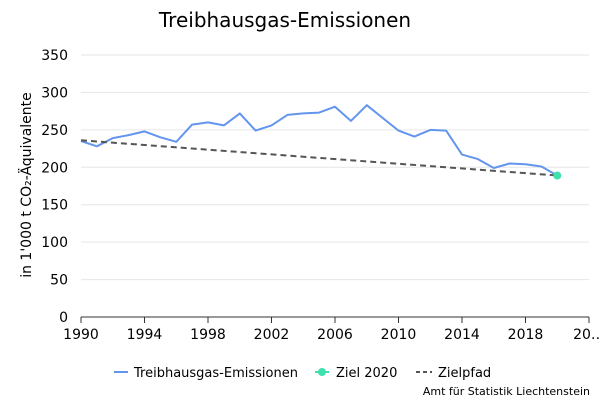  I want to click on y-tick-label: 250, so click(54, 131).